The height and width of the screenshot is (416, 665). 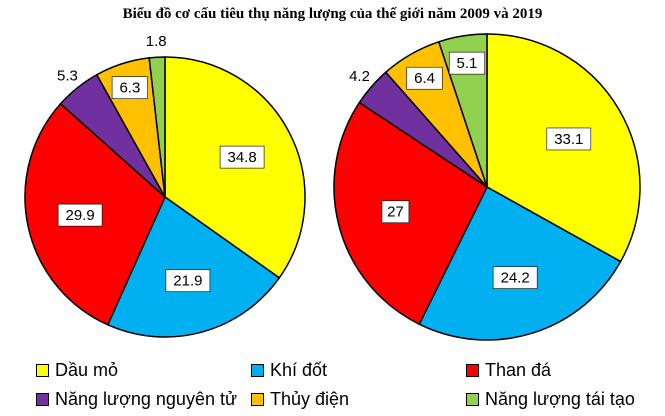 I want to click on data-label-text: 5.3, so click(x=67, y=75).